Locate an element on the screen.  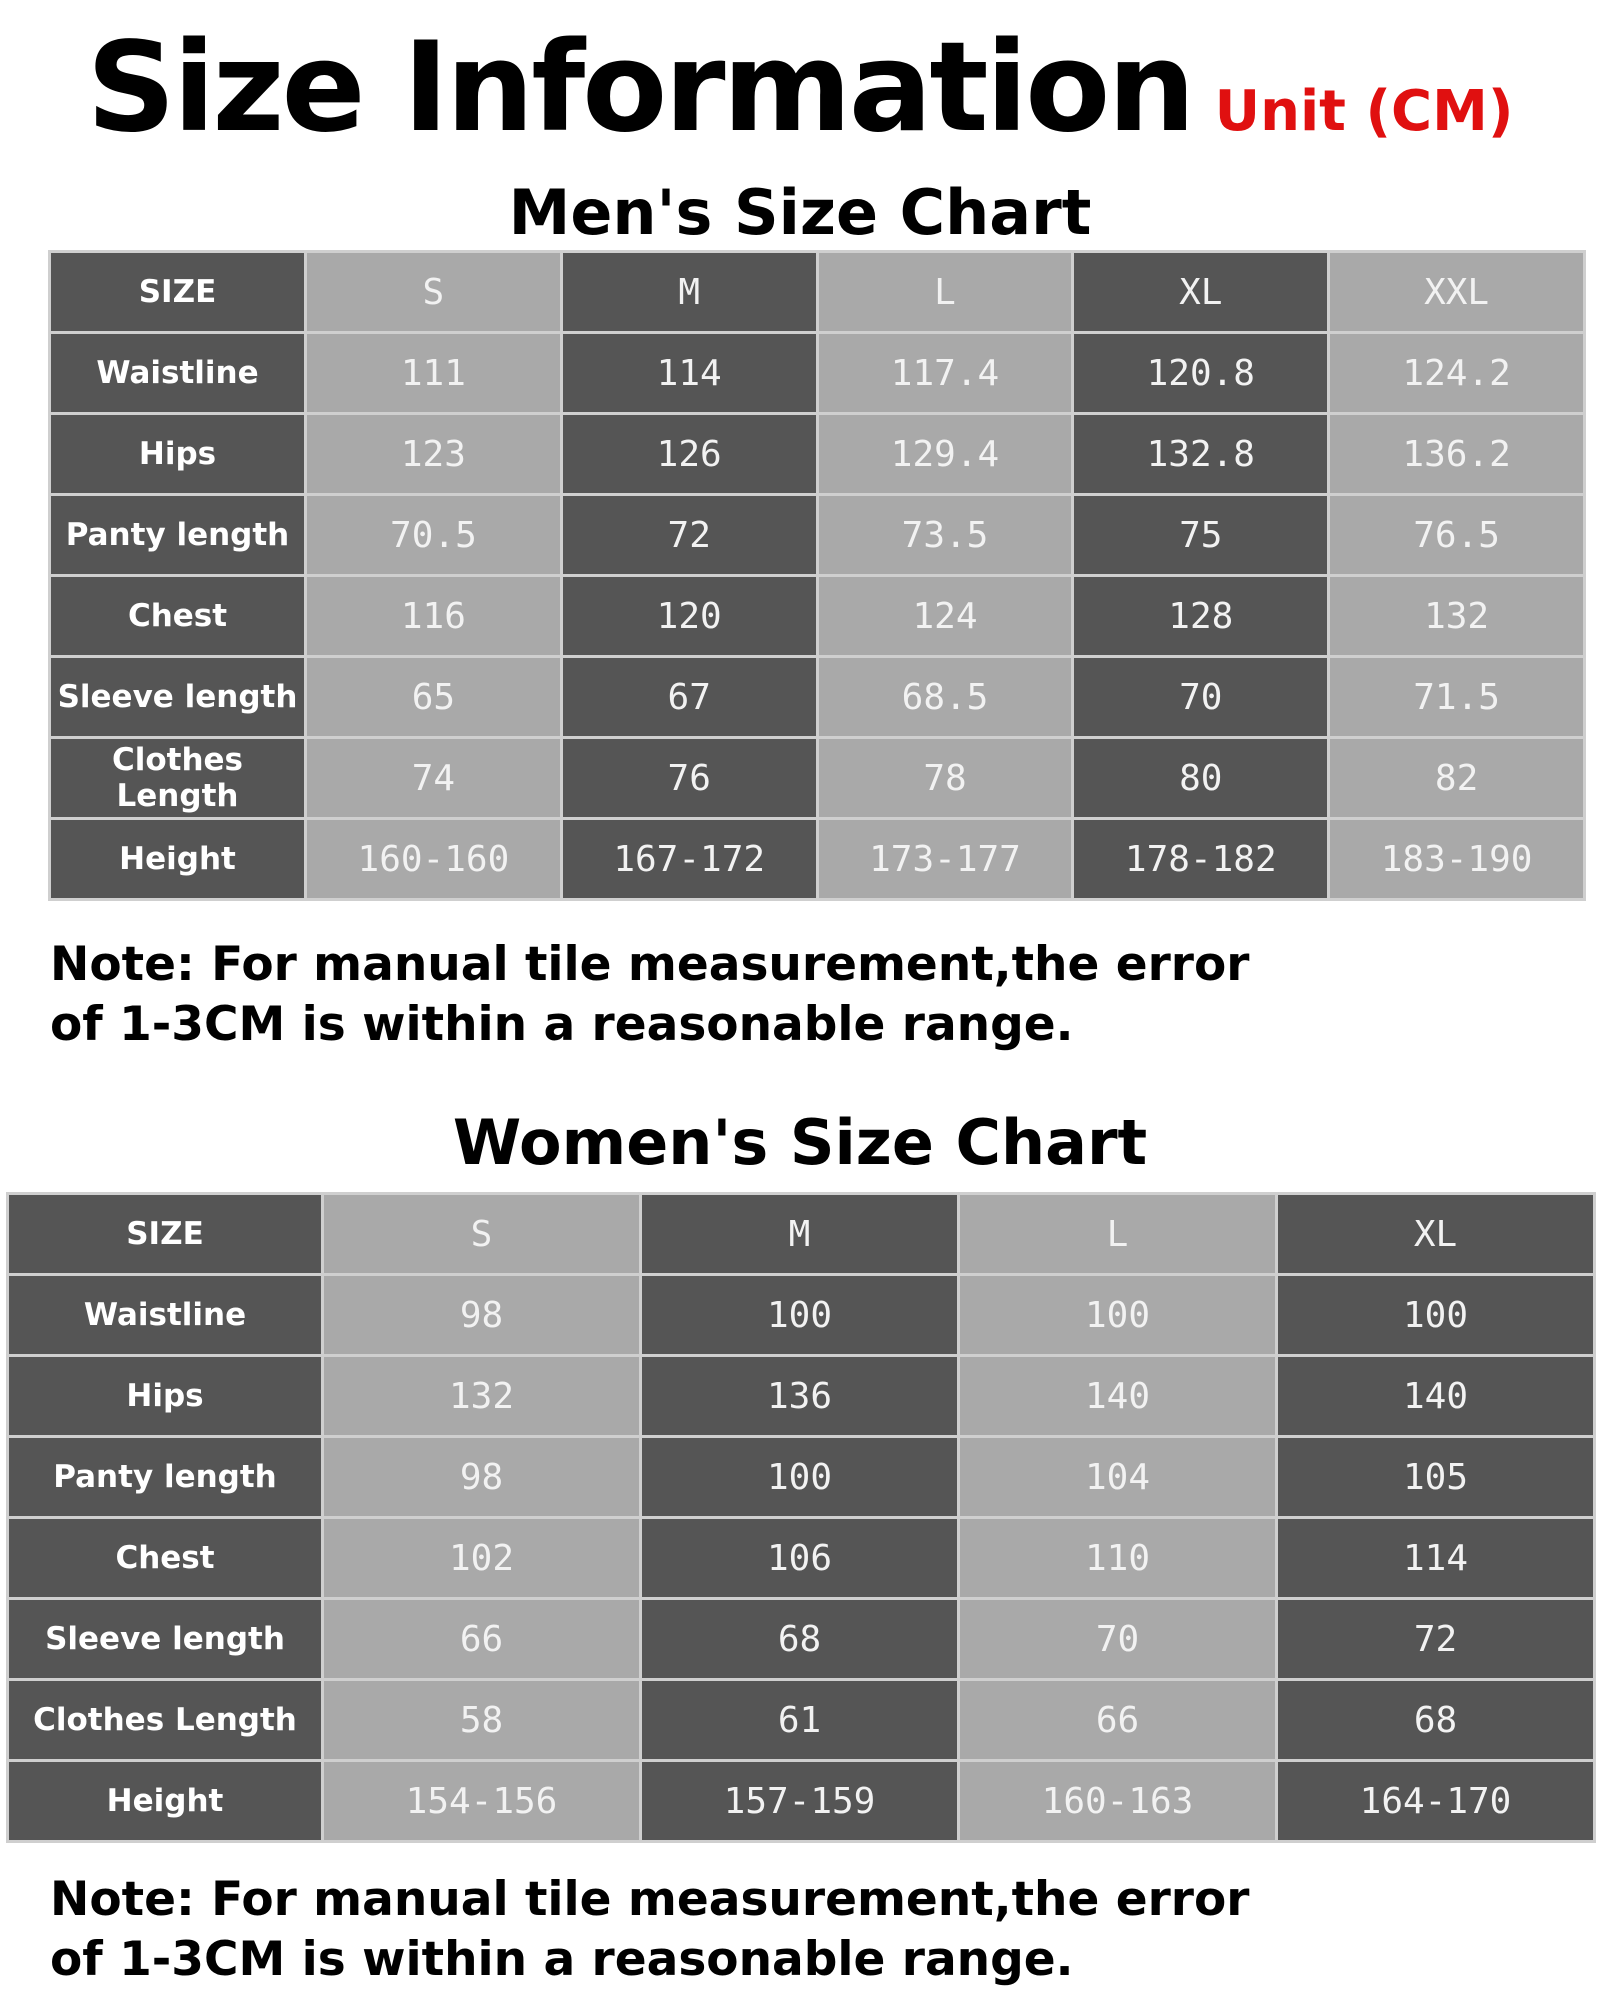
table-row: Sleeve length 65 67 68.5 70 71.5 is located at coordinates (817, 697).